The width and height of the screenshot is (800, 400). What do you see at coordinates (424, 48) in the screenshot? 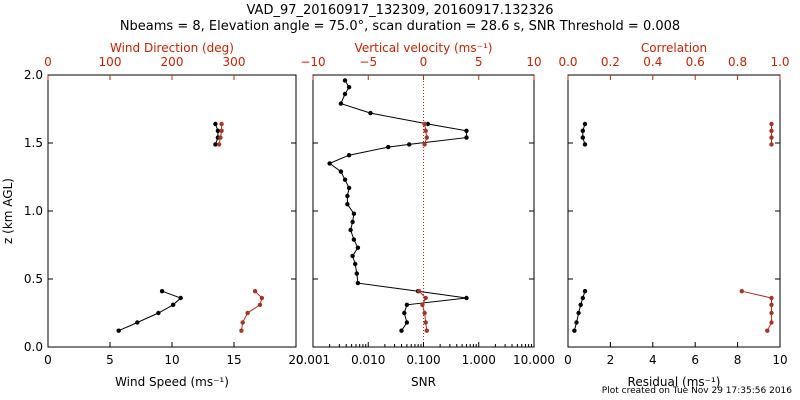
I see `x2-axis-label-middle: Vertical velocity (ms⁻¹)` at bounding box center [424, 48].